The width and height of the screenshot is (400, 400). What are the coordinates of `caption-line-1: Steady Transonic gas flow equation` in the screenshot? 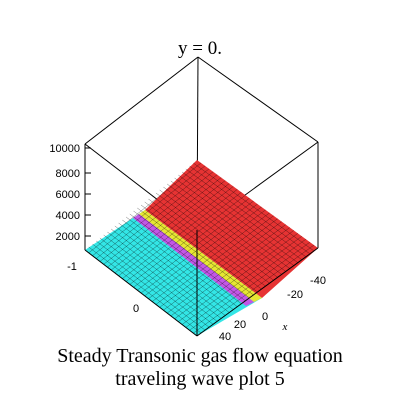 It's located at (200, 356).